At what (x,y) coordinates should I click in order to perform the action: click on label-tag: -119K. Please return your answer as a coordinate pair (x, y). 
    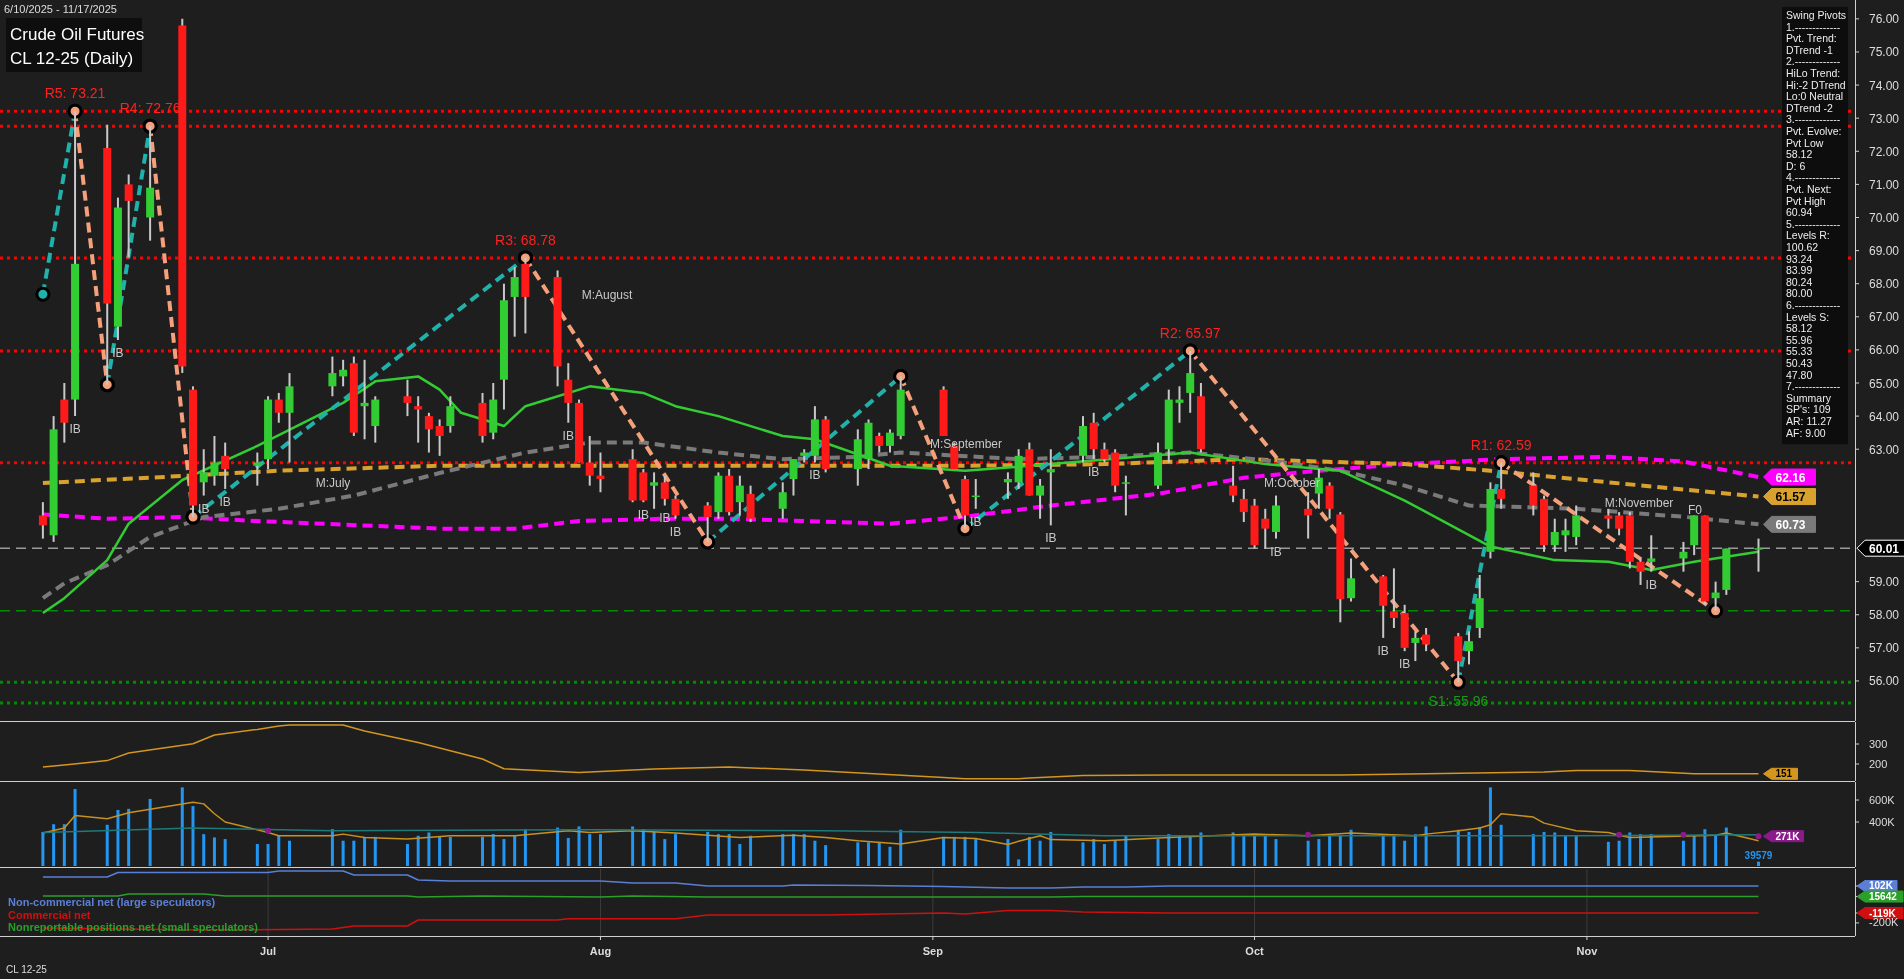
    Looking at the image, I should click on (1880, 913).